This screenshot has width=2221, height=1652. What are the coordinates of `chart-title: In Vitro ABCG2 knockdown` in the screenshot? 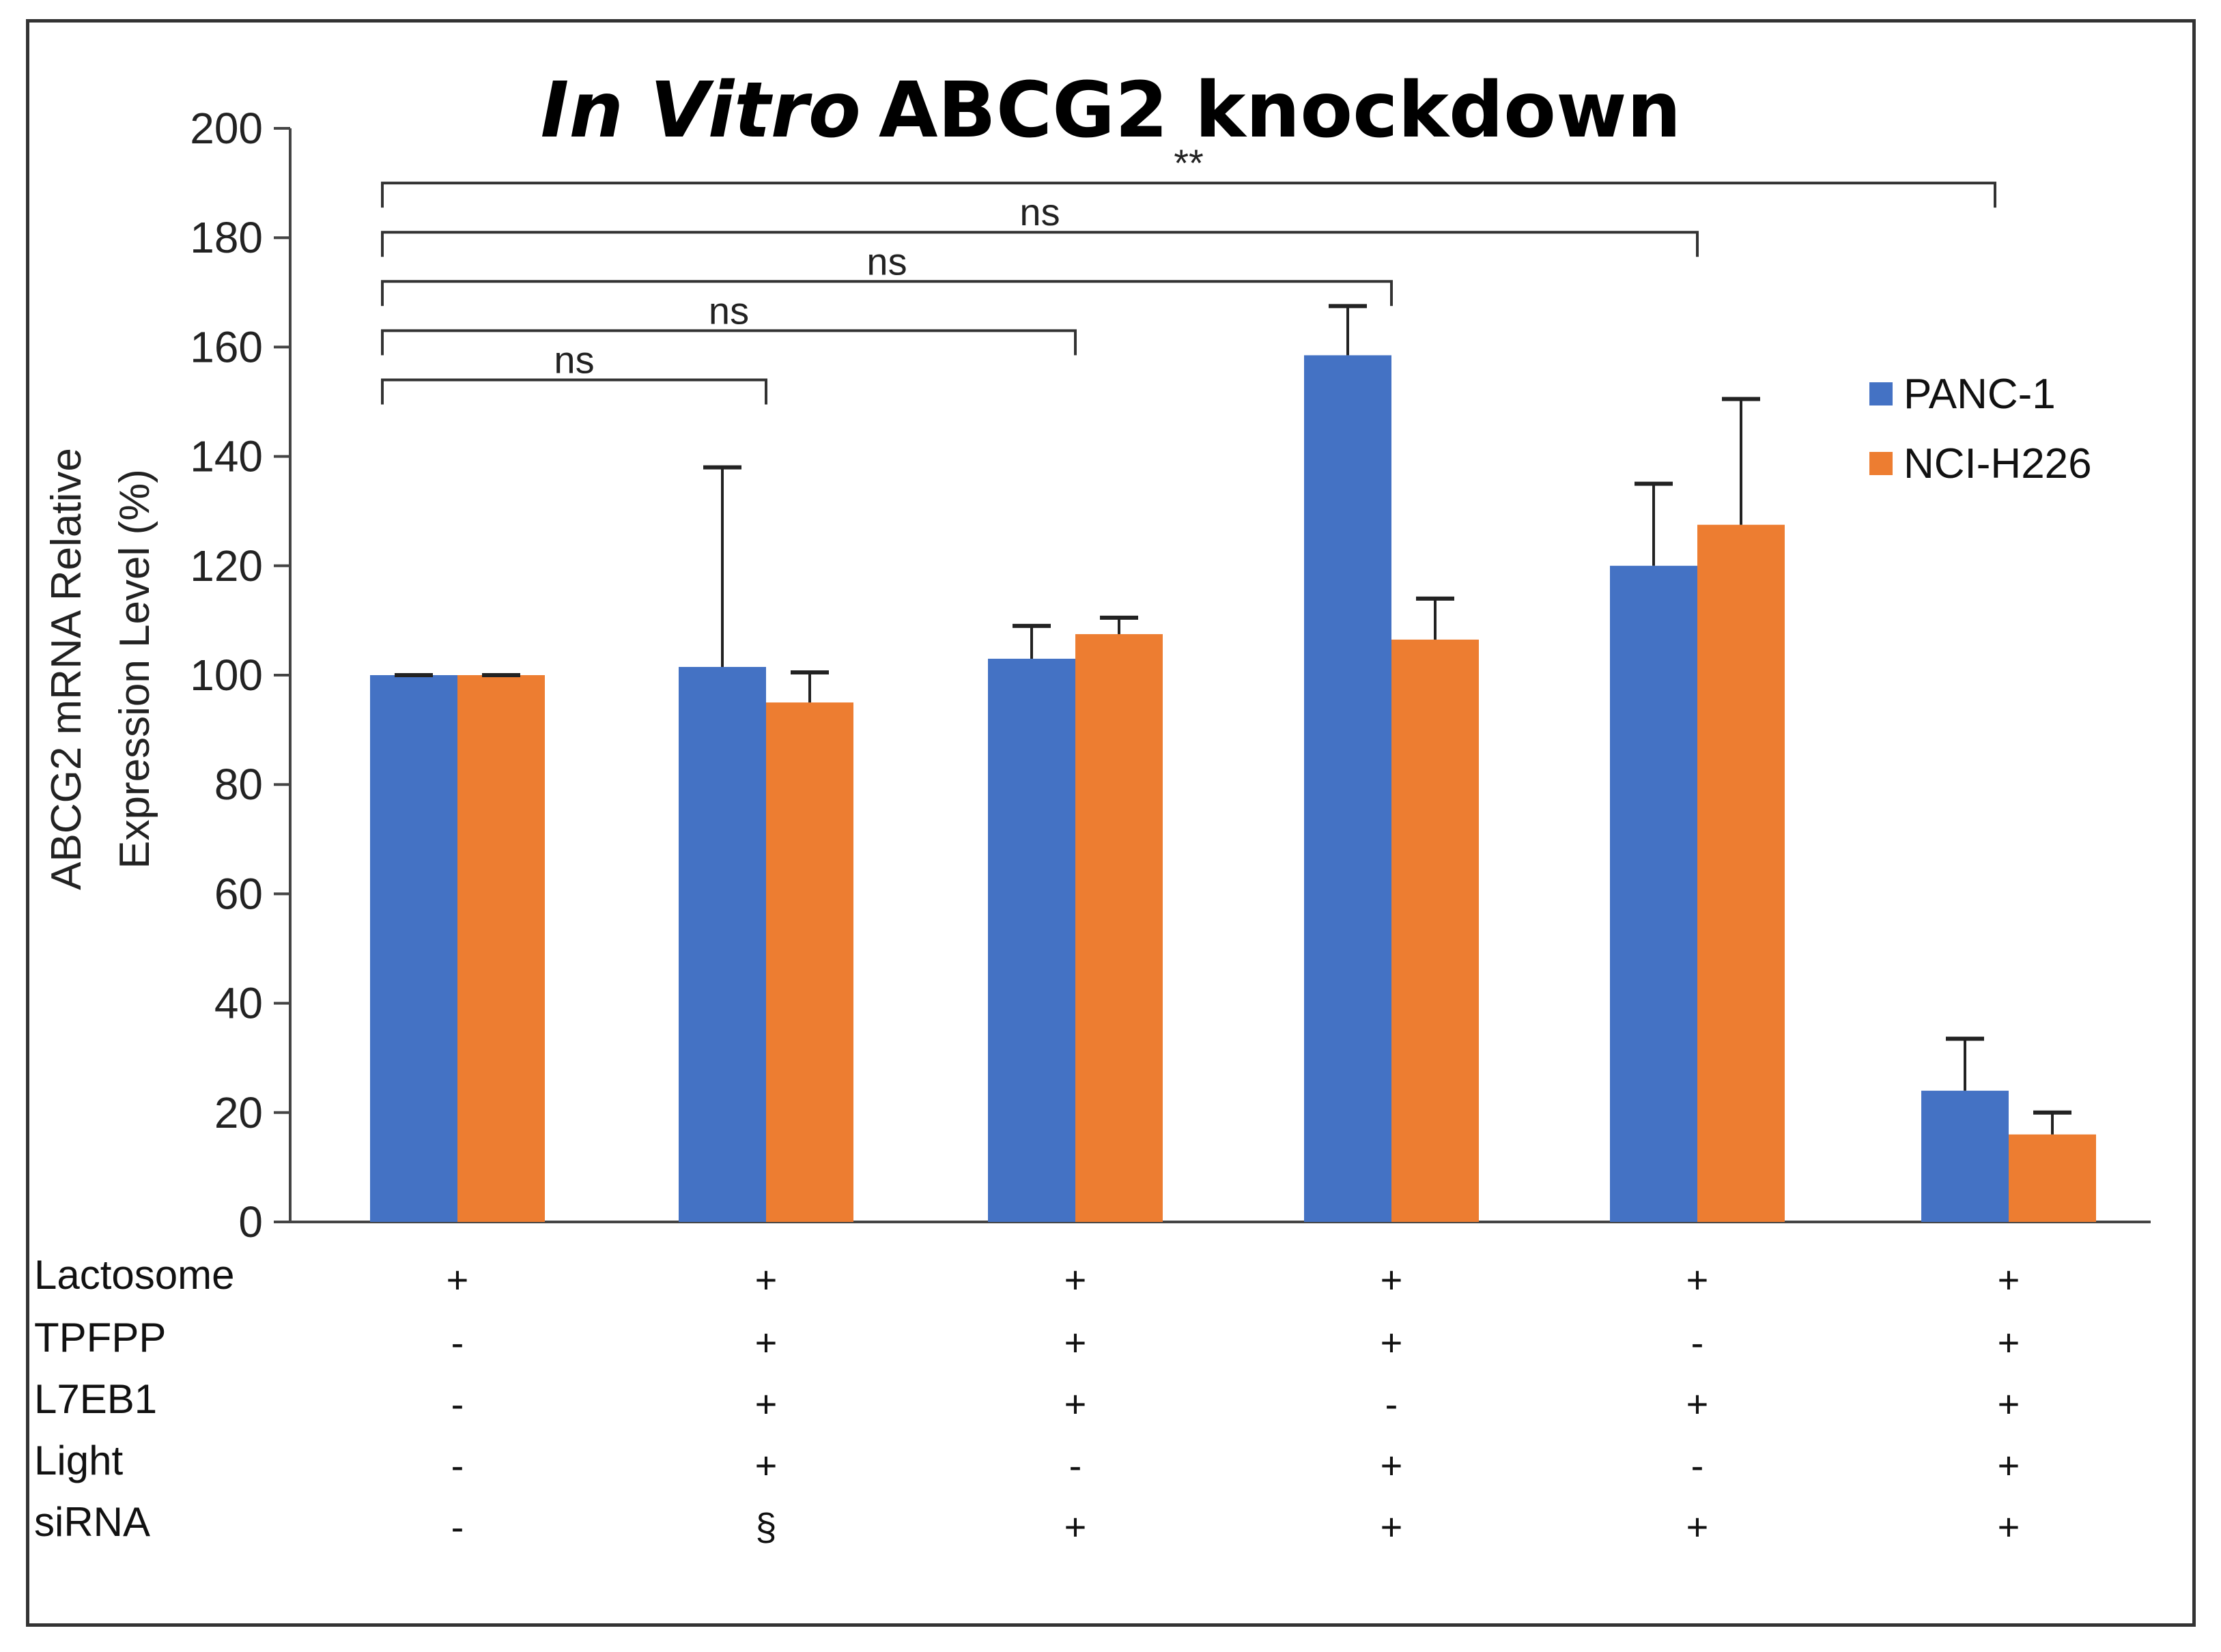 It's located at (1112, 110).